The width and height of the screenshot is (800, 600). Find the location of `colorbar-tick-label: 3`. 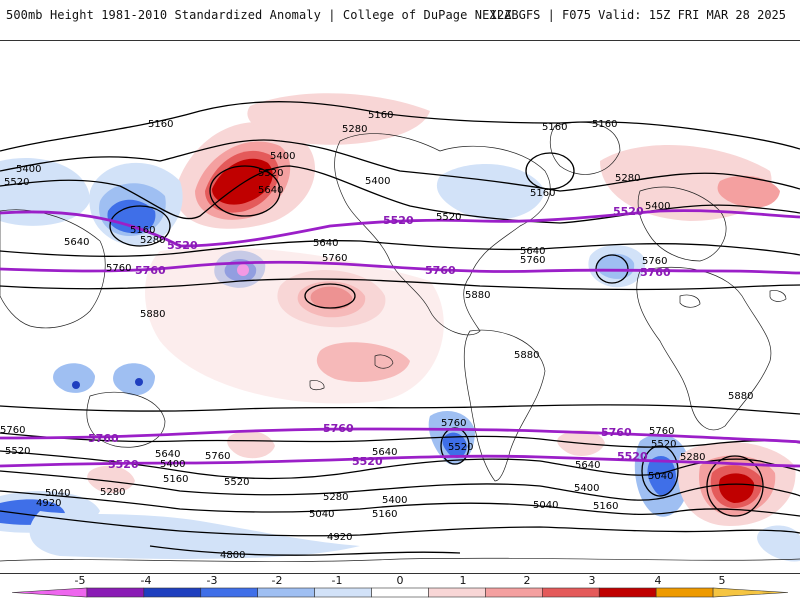

colorbar-tick-label: 3 is located at coordinates (592, 581).